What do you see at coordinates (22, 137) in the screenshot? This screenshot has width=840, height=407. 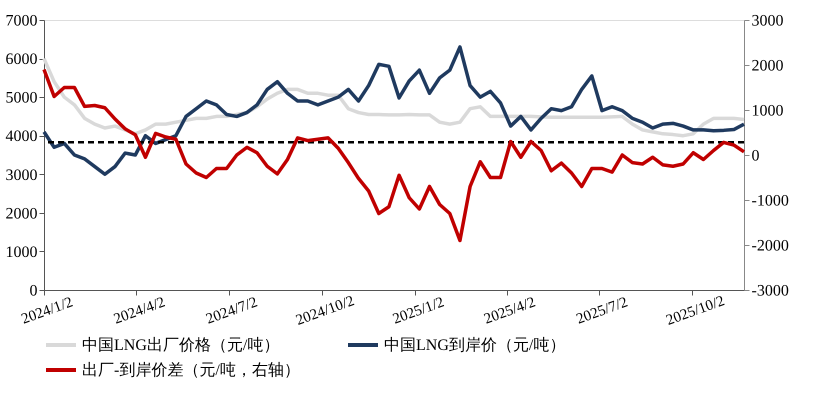 I see `y-tick-label: 4000` at bounding box center [22, 137].